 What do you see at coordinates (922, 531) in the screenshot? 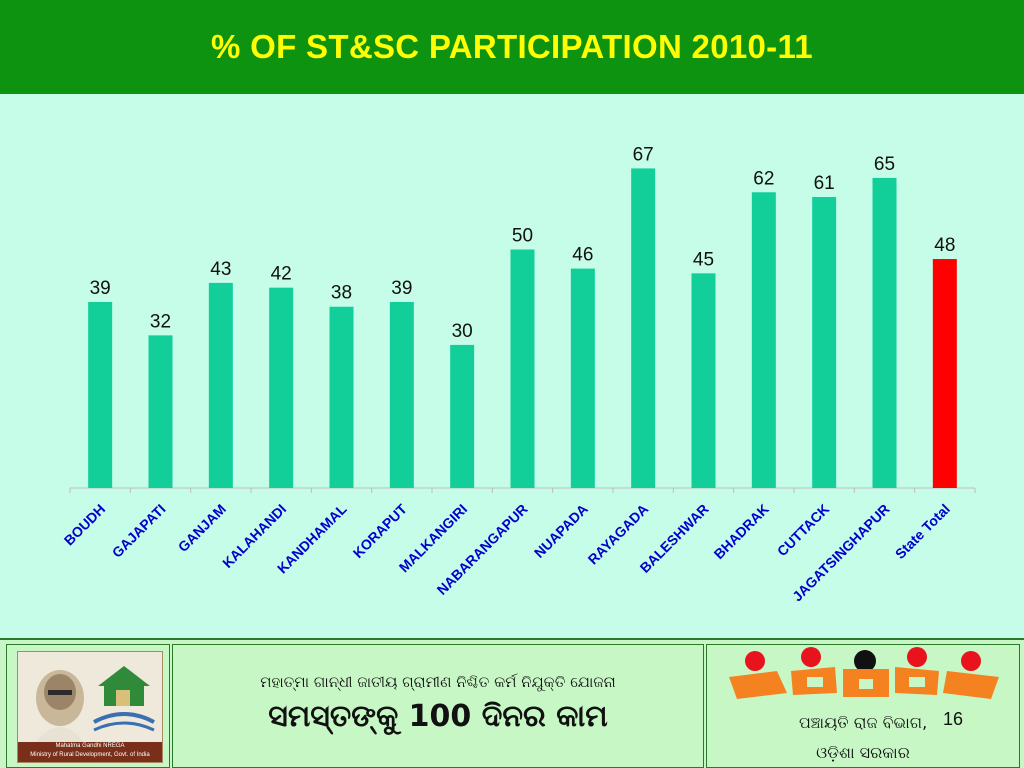
I see `category-label: State Total` at bounding box center [922, 531].